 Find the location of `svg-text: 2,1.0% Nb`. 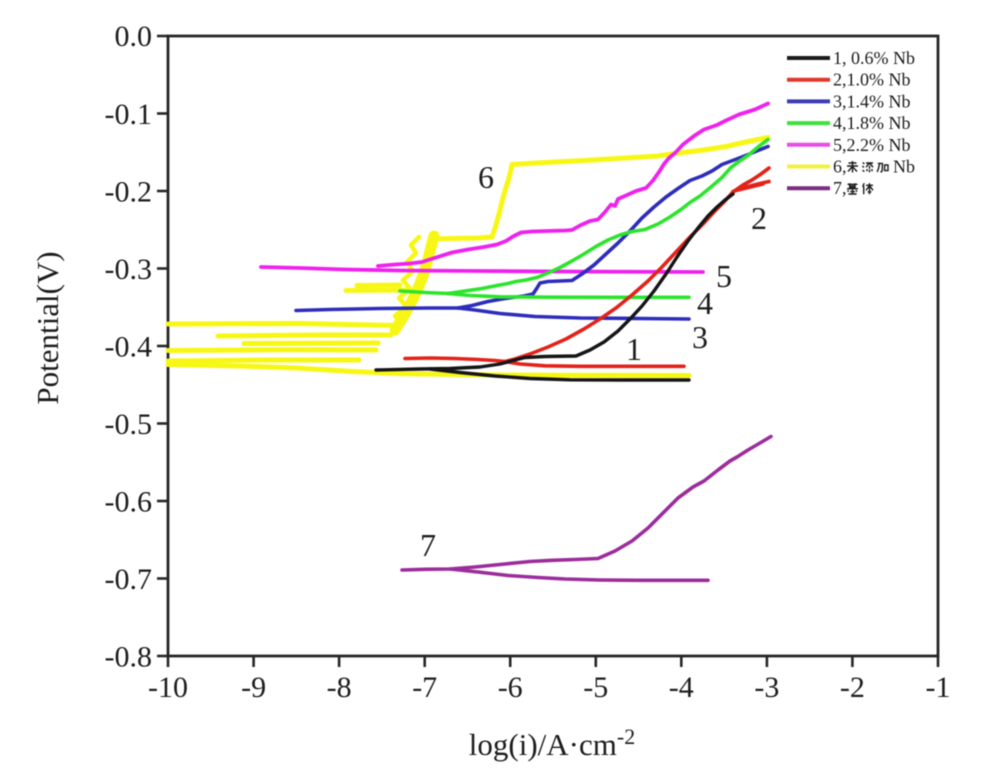

svg-text: 2,1.0% Nb is located at coordinates (872, 80).